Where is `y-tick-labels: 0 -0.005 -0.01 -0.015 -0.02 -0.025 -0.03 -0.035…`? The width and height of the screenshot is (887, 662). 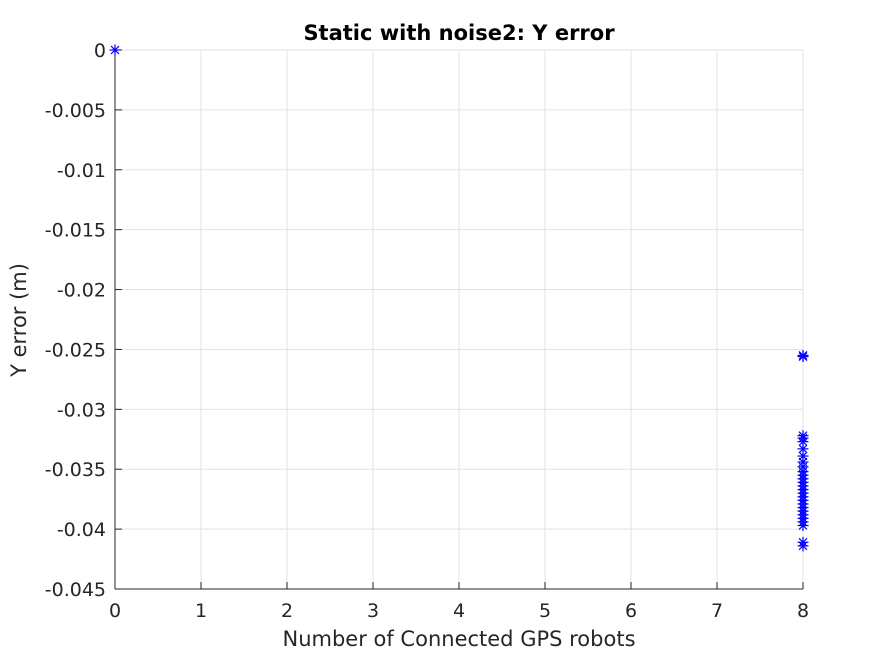
y-tick-labels: 0 -0.005 -0.01 -0.015 -0.02 -0.025 -0.03 -0.035… is located at coordinates (75, 320).